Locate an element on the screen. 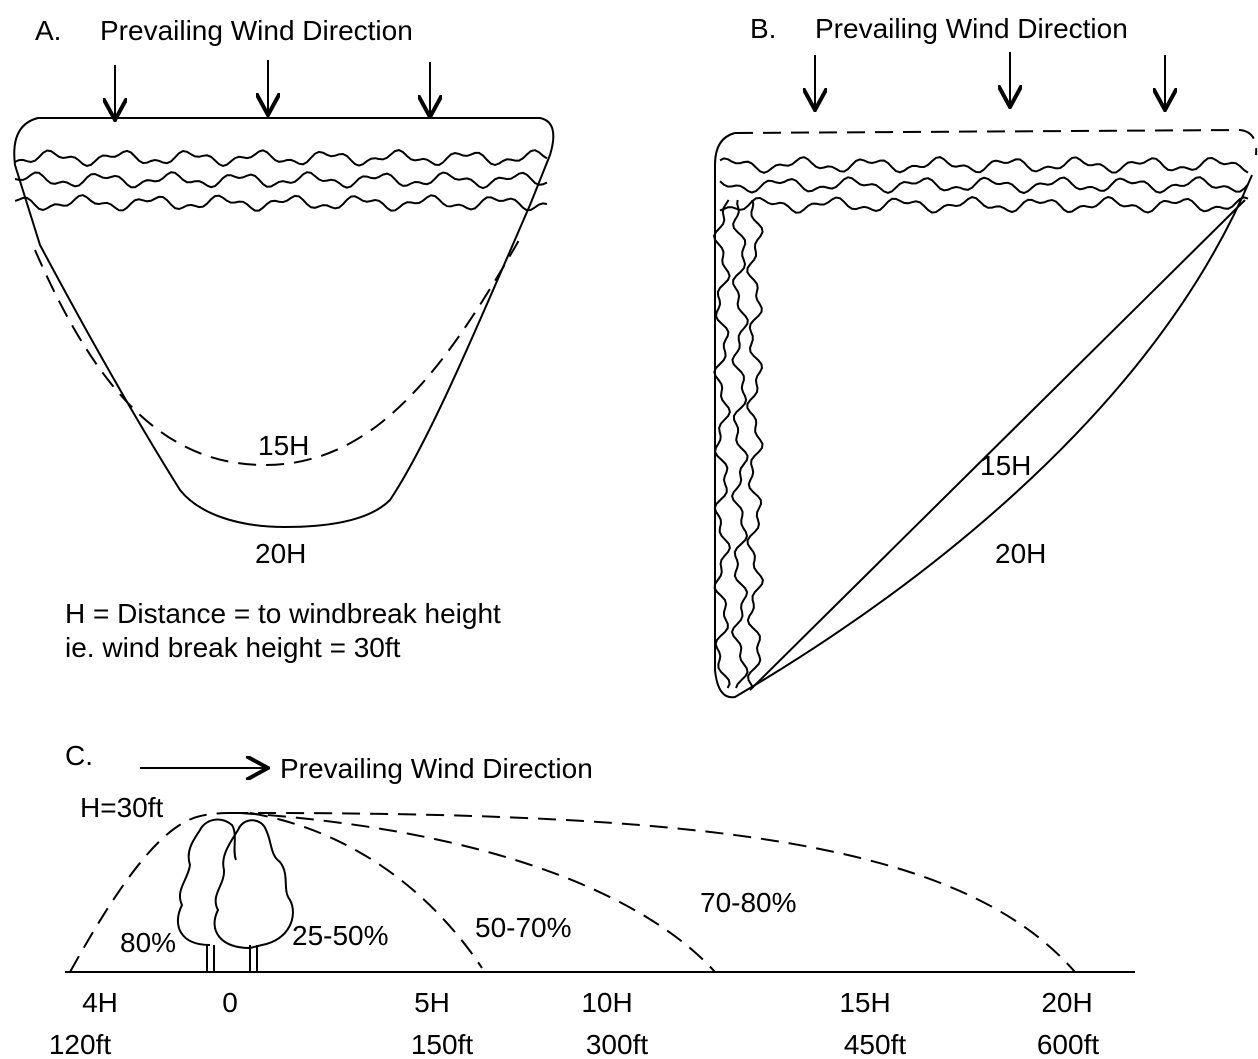  distance-h: 4H is located at coordinates (100, 1002).